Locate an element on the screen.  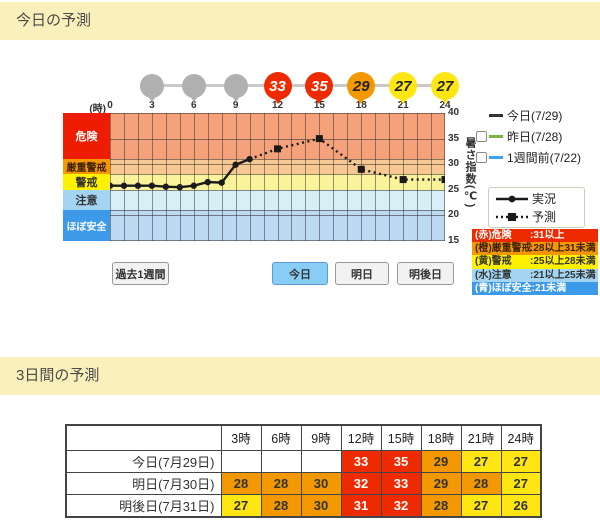
x-tick-label: 6 is located at coordinates (193, 105).